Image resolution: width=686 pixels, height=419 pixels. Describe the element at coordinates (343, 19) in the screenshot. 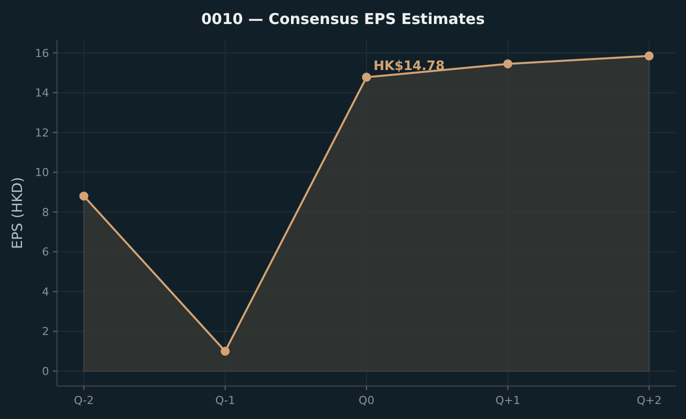

I see `chart-title: 0010 — Consensus EPS Estimates` at that location.